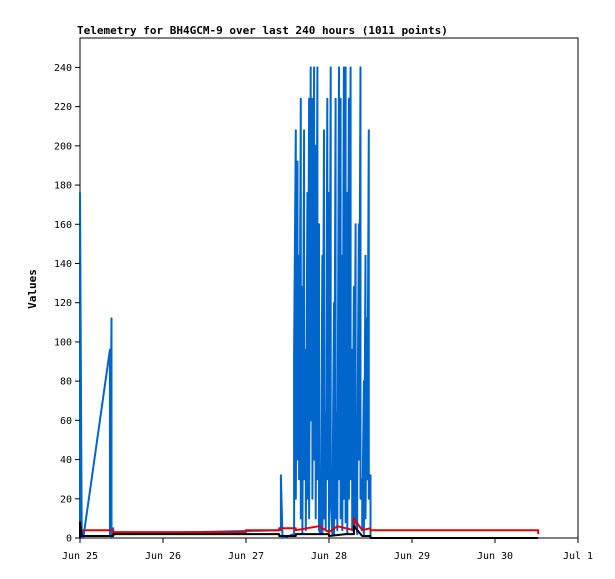 Image resolution: width=615 pixels, height=579 pixels. Describe the element at coordinates (63, 146) in the screenshot. I see `y-tick-label: 200` at that location.